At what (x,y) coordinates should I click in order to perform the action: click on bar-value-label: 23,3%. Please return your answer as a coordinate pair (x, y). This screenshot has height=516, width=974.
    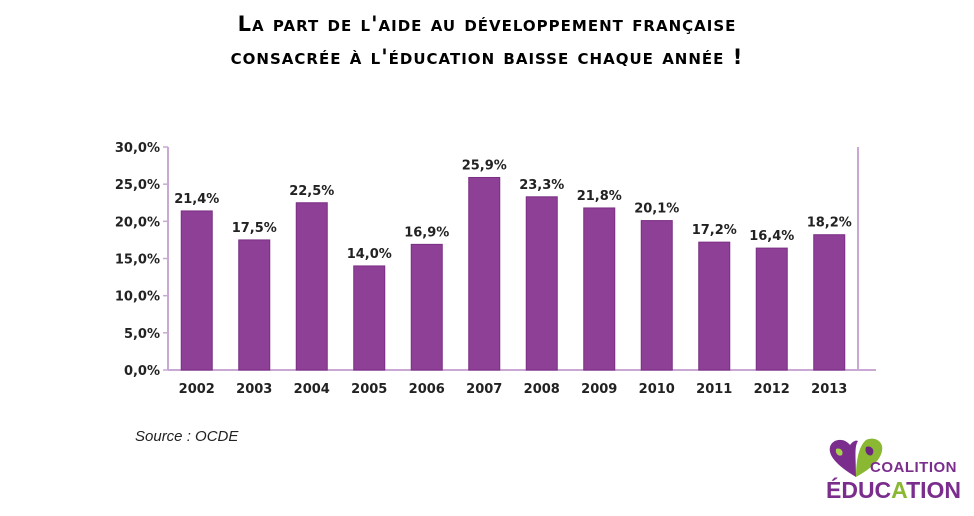
    Looking at the image, I should click on (541, 185).